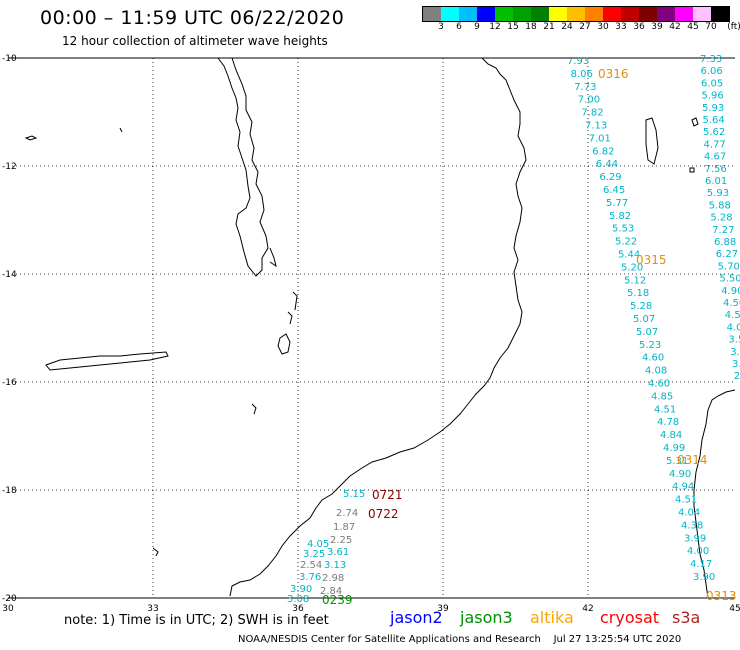 The image size is (740, 650). What do you see at coordinates (716, 169) in the screenshot?
I see `swh-value: 7.56` at bounding box center [716, 169].